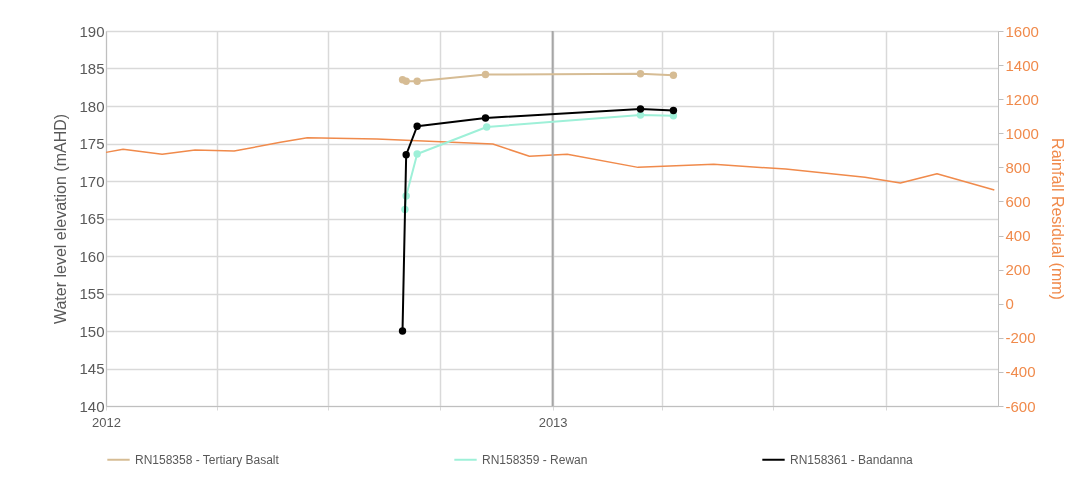 The width and height of the screenshot is (1084, 488). I want to click on y-tick-label: 180, so click(92, 106).